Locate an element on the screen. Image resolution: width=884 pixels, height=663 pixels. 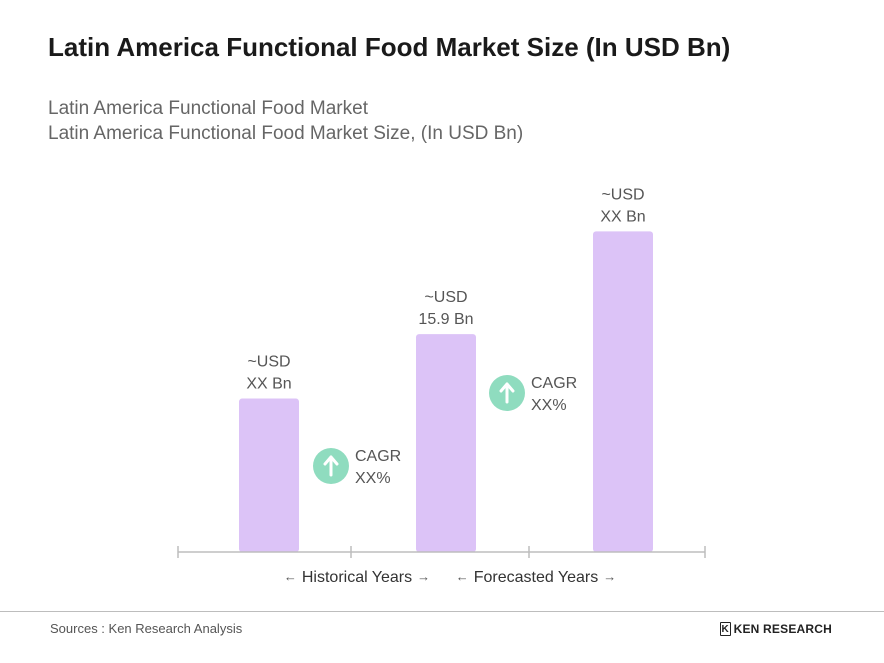
cagr-value-2: XX% is located at coordinates (549, 405).